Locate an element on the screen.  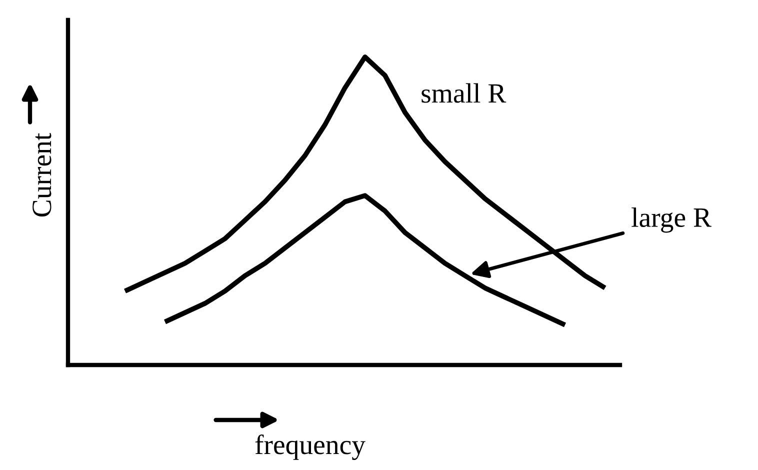
text: large R is located at coordinates (672, 220).